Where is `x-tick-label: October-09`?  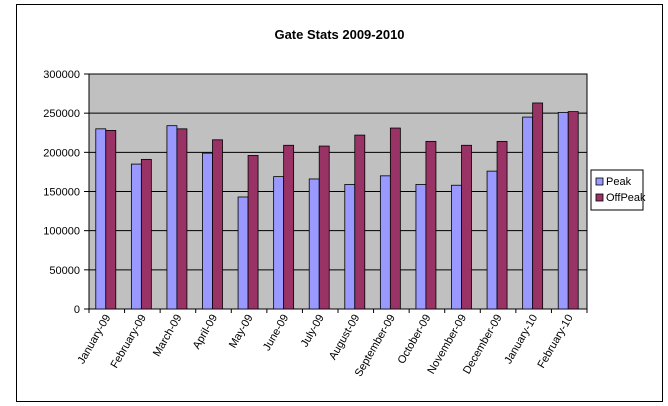 x-tick-label: October-09 is located at coordinates (415, 340).